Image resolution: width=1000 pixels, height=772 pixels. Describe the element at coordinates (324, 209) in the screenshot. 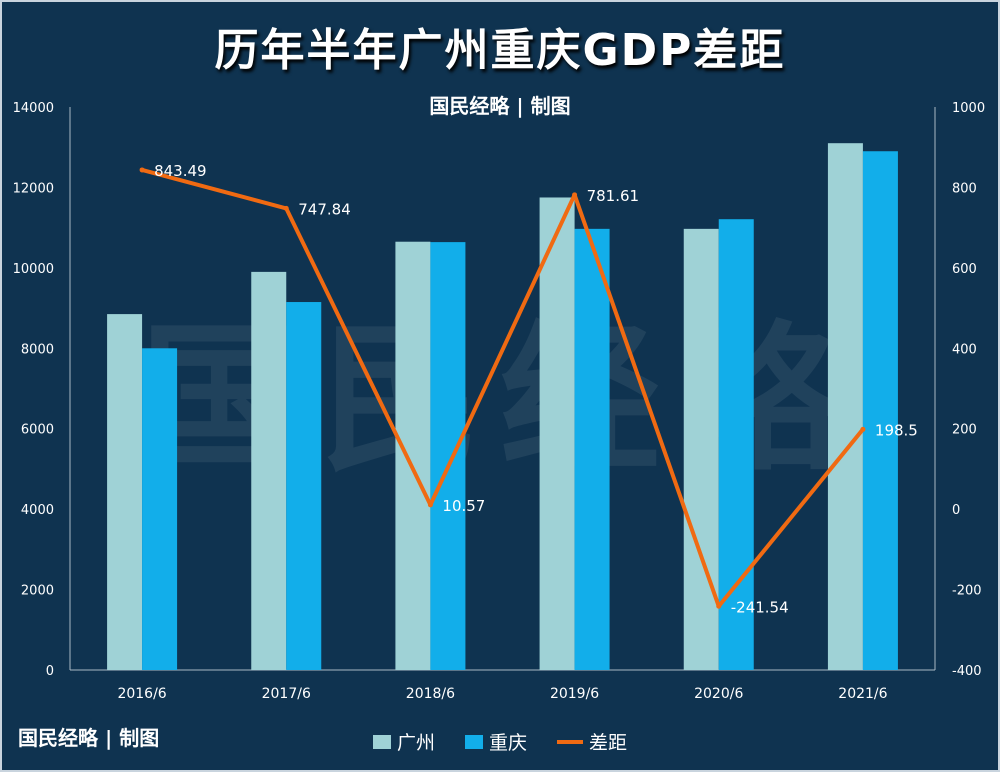

I see `data-label-gap: 747.84` at that location.